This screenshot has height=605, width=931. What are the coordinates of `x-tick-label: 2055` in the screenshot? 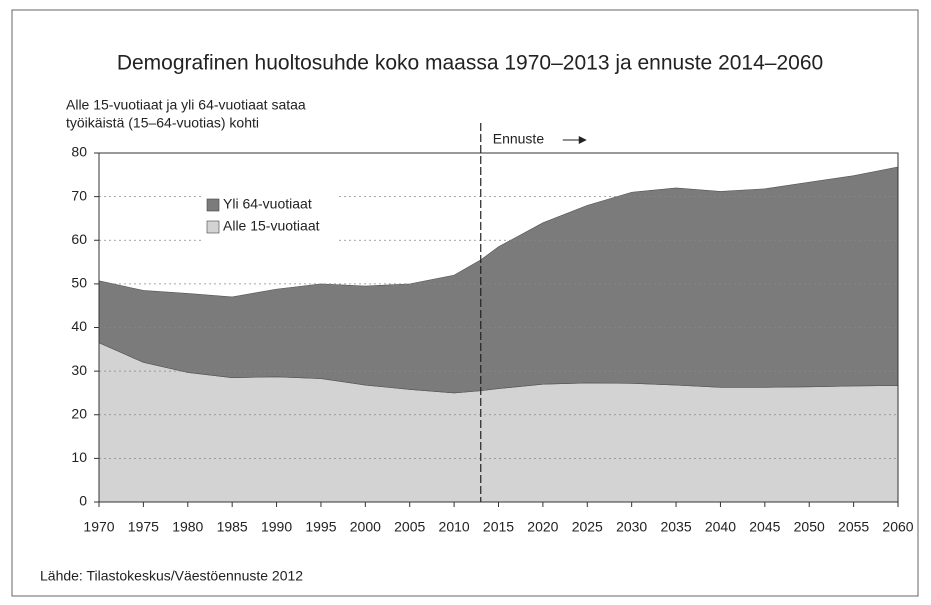 It's located at (853, 527).